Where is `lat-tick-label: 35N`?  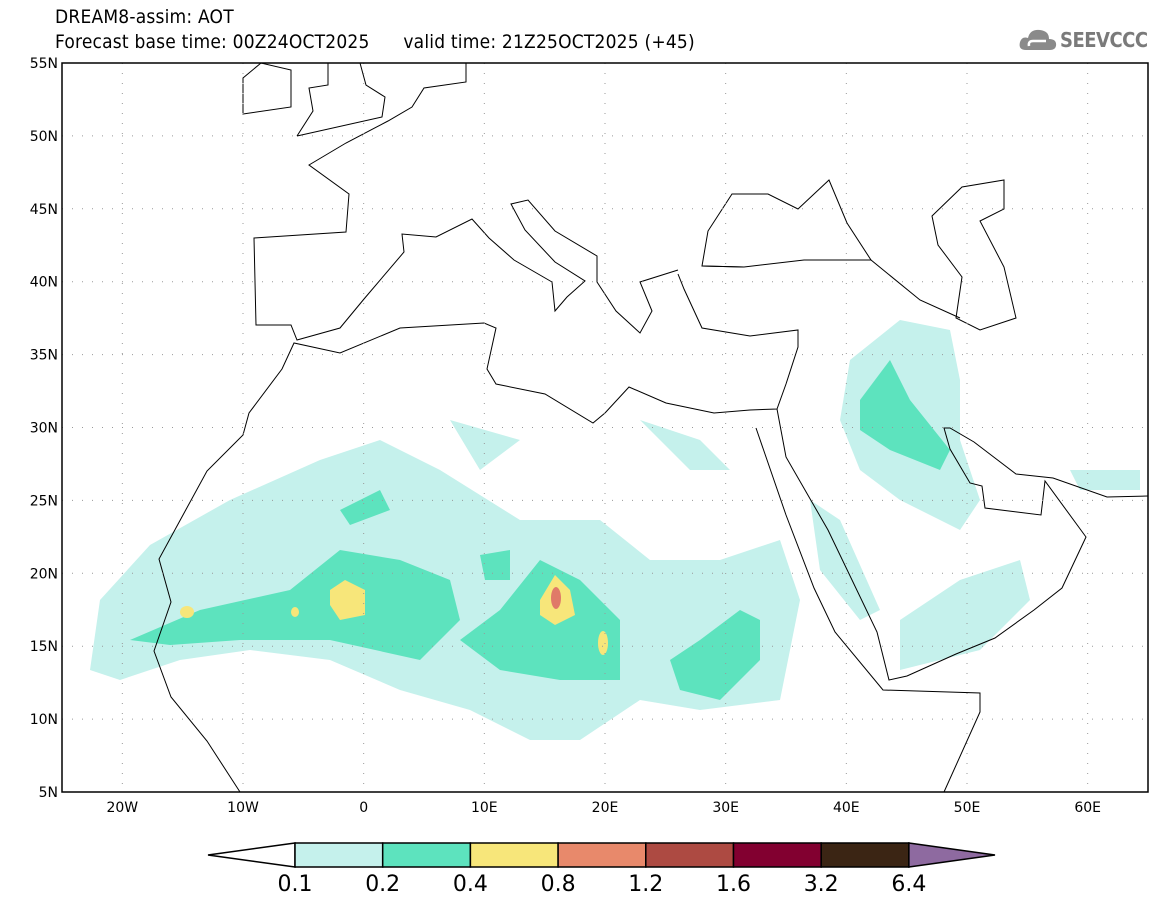 lat-tick-label: 35N is located at coordinates (44, 356).